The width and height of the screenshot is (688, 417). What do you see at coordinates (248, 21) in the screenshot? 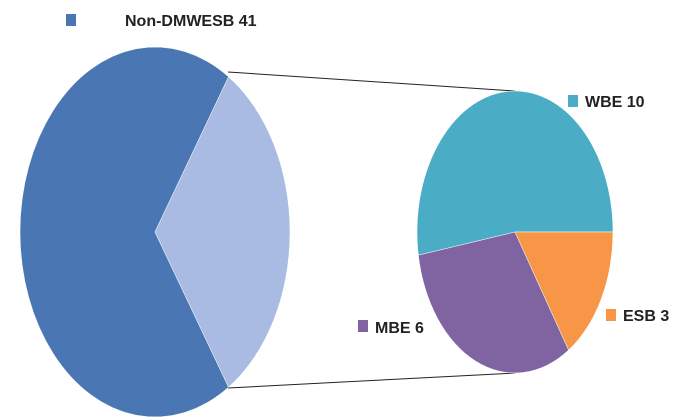
I see `label-value: 41` at bounding box center [248, 21].